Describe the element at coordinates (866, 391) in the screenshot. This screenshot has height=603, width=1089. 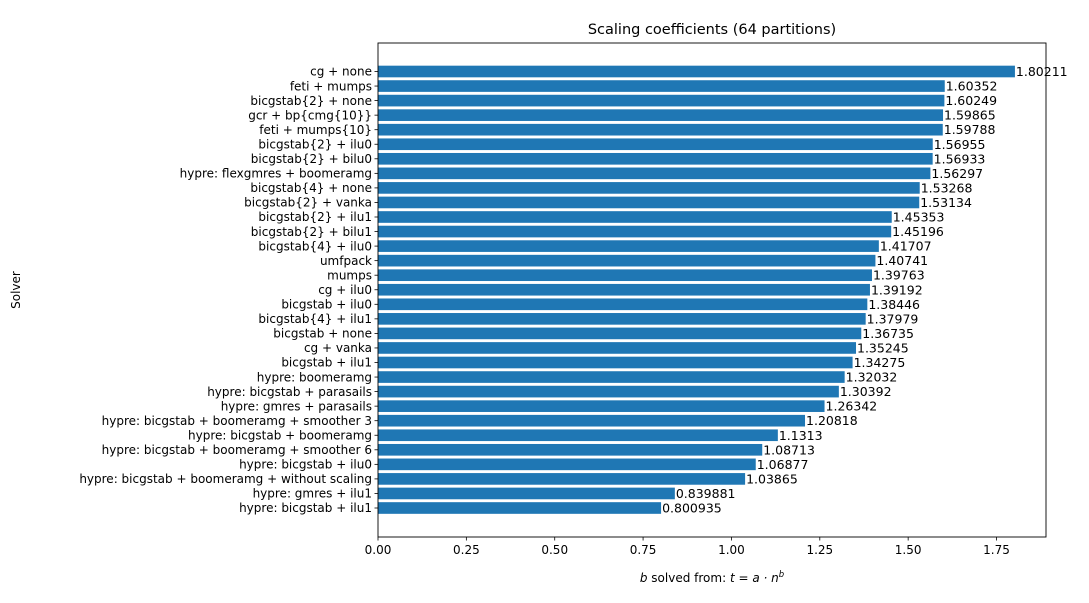
I see `data-label: 1.30392` at that location.